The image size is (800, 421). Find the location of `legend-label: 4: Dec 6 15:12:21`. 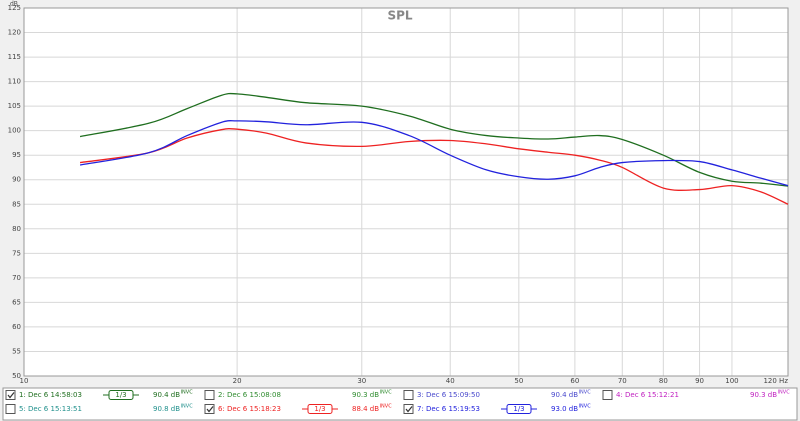

legend-label: 4: Dec 6 15:12:21 is located at coordinates (647, 395).